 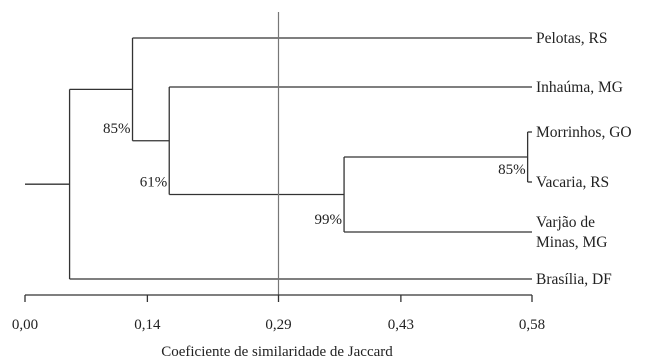 What do you see at coordinates (574, 279) in the screenshot?
I see `leaf-label-L6: Brasília, DF` at bounding box center [574, 279].